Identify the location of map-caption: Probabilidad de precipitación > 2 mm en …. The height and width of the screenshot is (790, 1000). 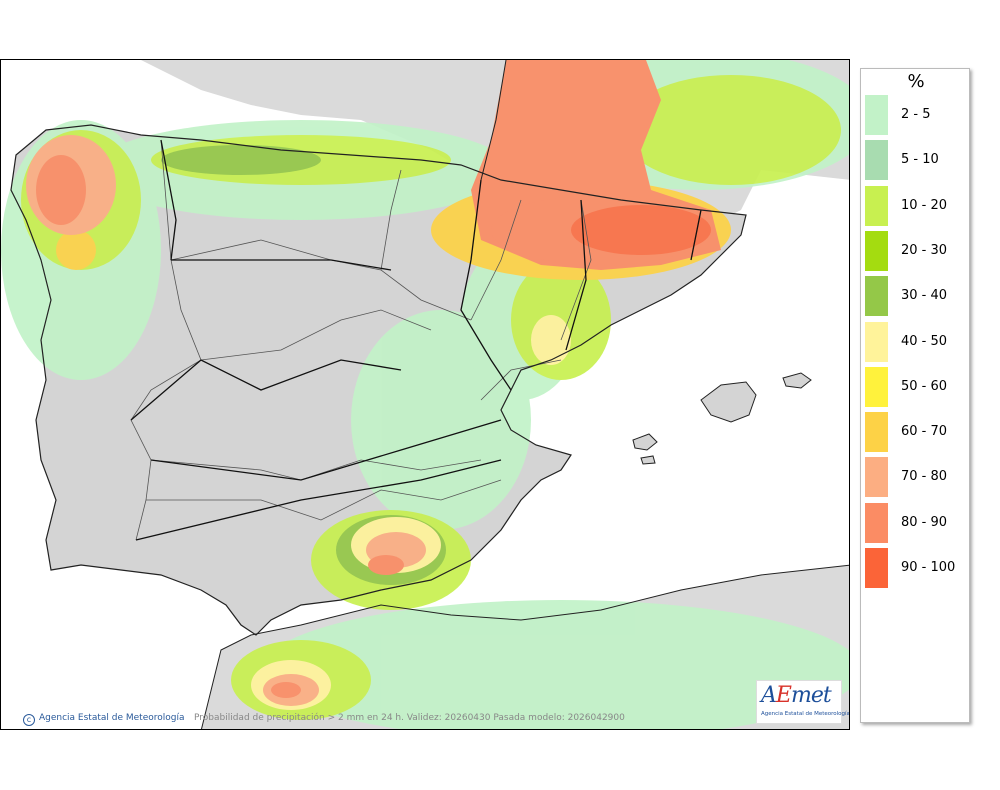
(409, 718).